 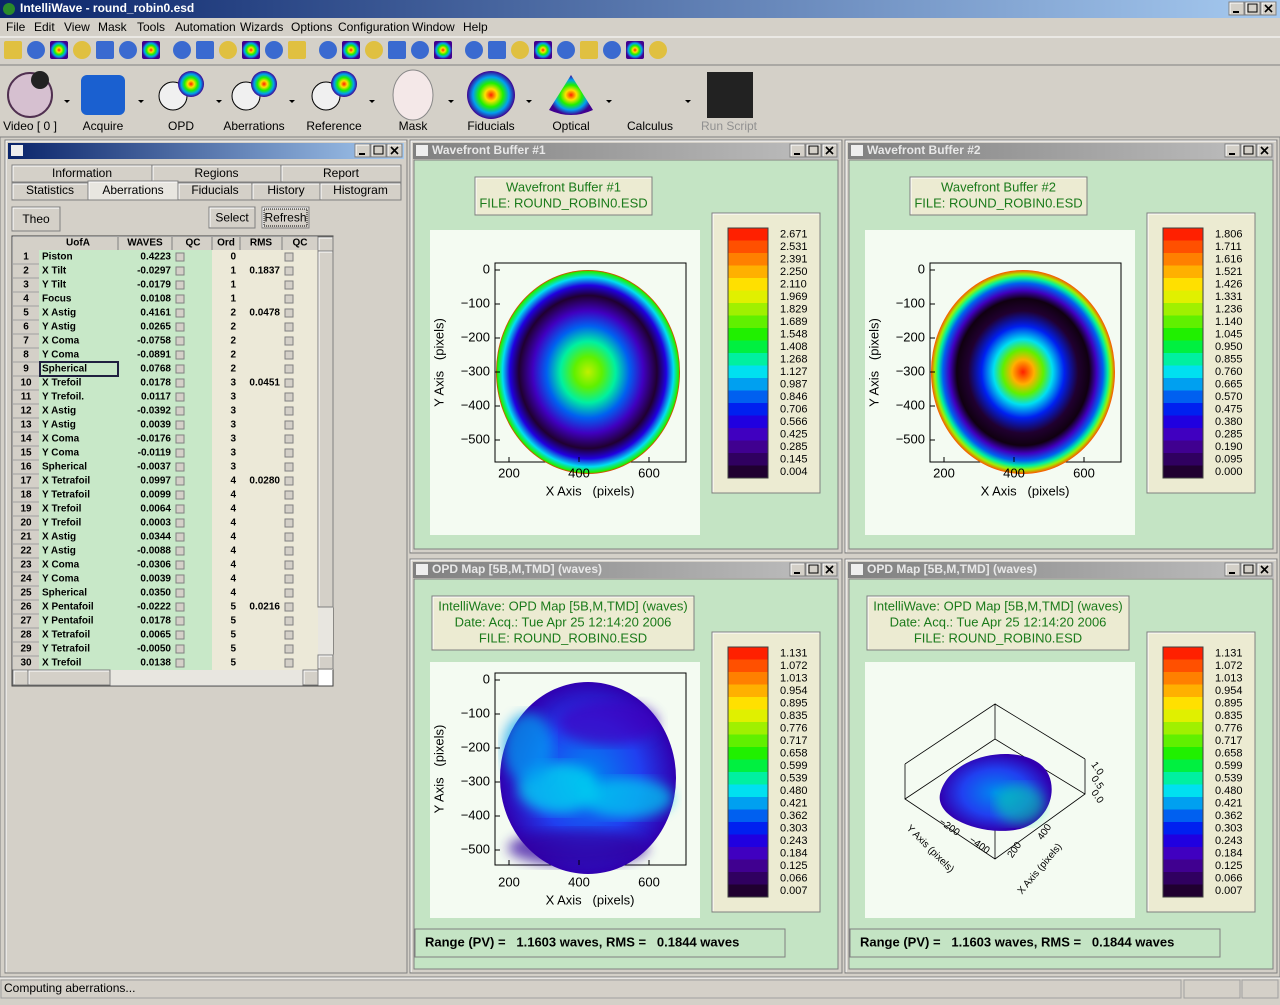 I want to click on menu-item: Mask, so click(x=113, y=27).